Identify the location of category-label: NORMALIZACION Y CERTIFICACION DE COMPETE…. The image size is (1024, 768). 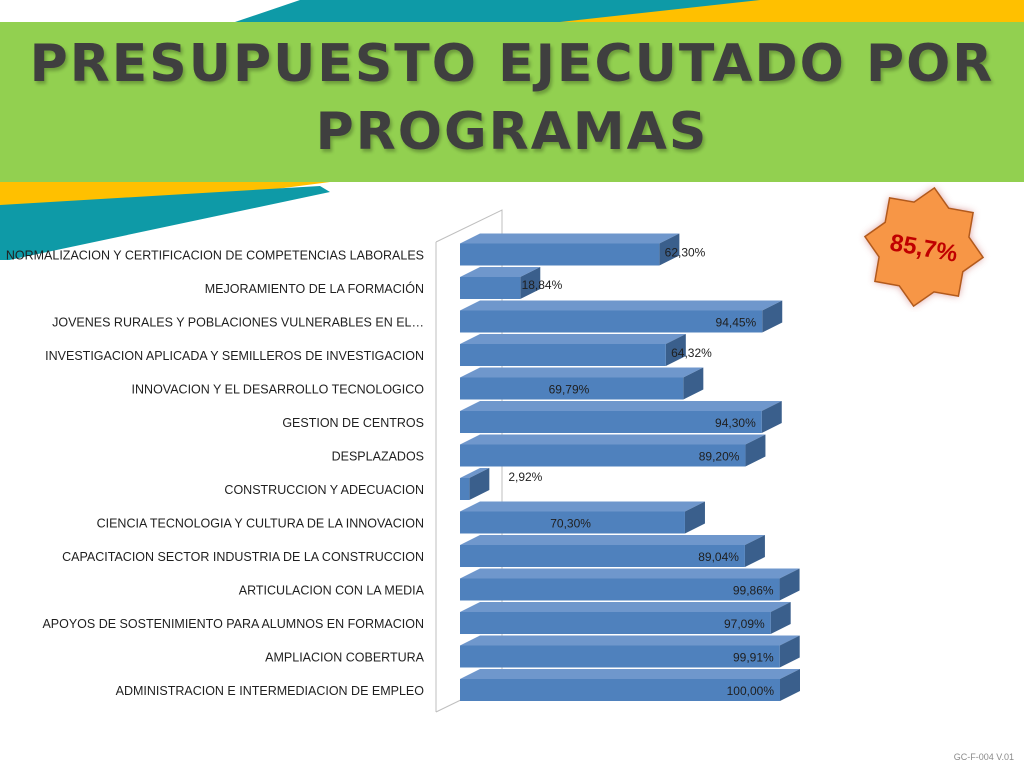
(215, 256).